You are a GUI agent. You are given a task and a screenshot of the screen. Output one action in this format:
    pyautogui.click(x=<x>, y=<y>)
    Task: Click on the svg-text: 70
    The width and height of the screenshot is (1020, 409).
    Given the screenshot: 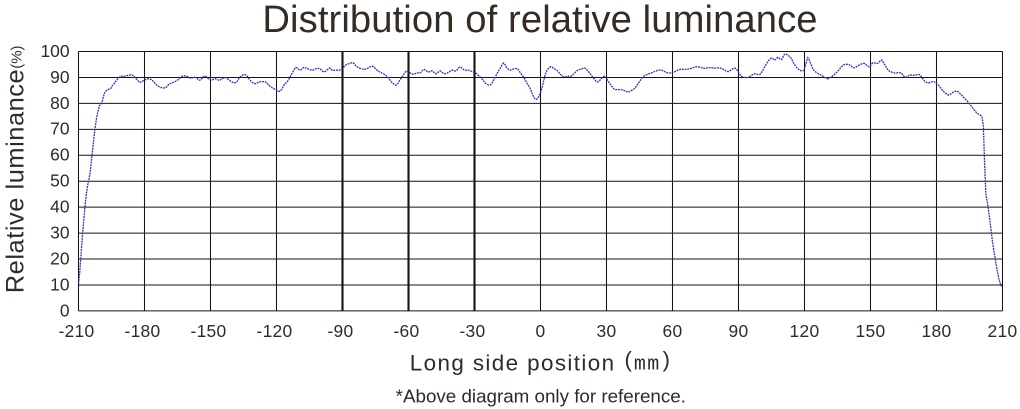 What is the action you would take?
    pyautogui.click(x=59, y=129)
    